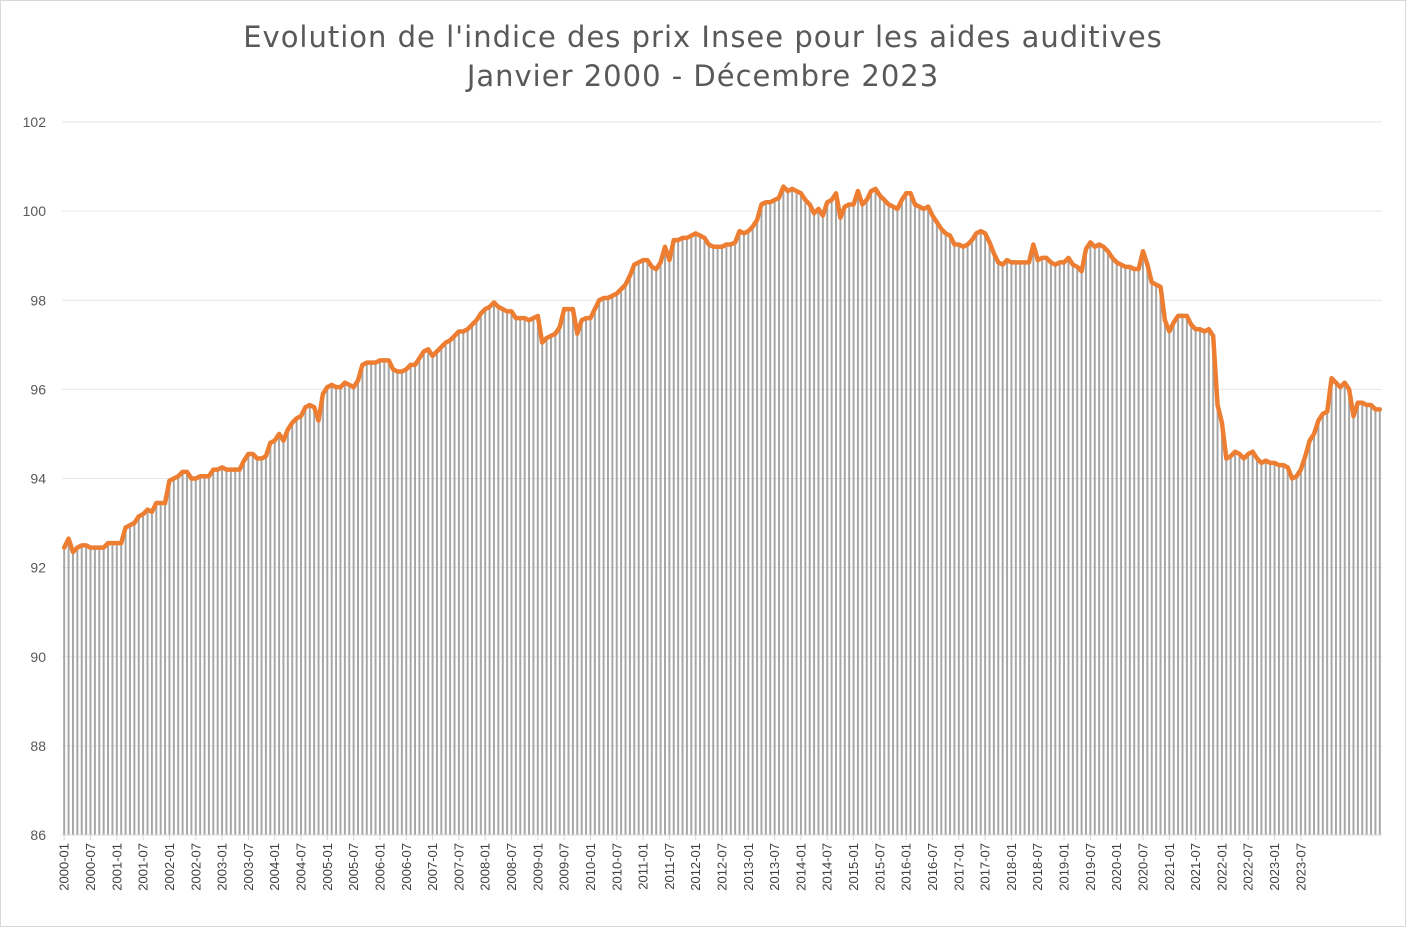 Image resolution: width=1406 pixels, height=927 pixels. I want to click on x-tick-label: 2018-01, so click(1011, 867).